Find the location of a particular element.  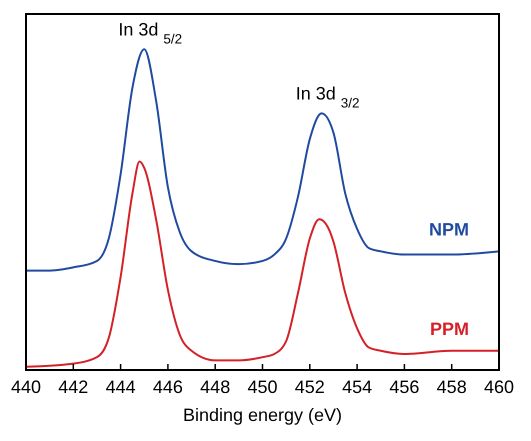

x-tick-label: 446 is located at coordinates (167, 387).